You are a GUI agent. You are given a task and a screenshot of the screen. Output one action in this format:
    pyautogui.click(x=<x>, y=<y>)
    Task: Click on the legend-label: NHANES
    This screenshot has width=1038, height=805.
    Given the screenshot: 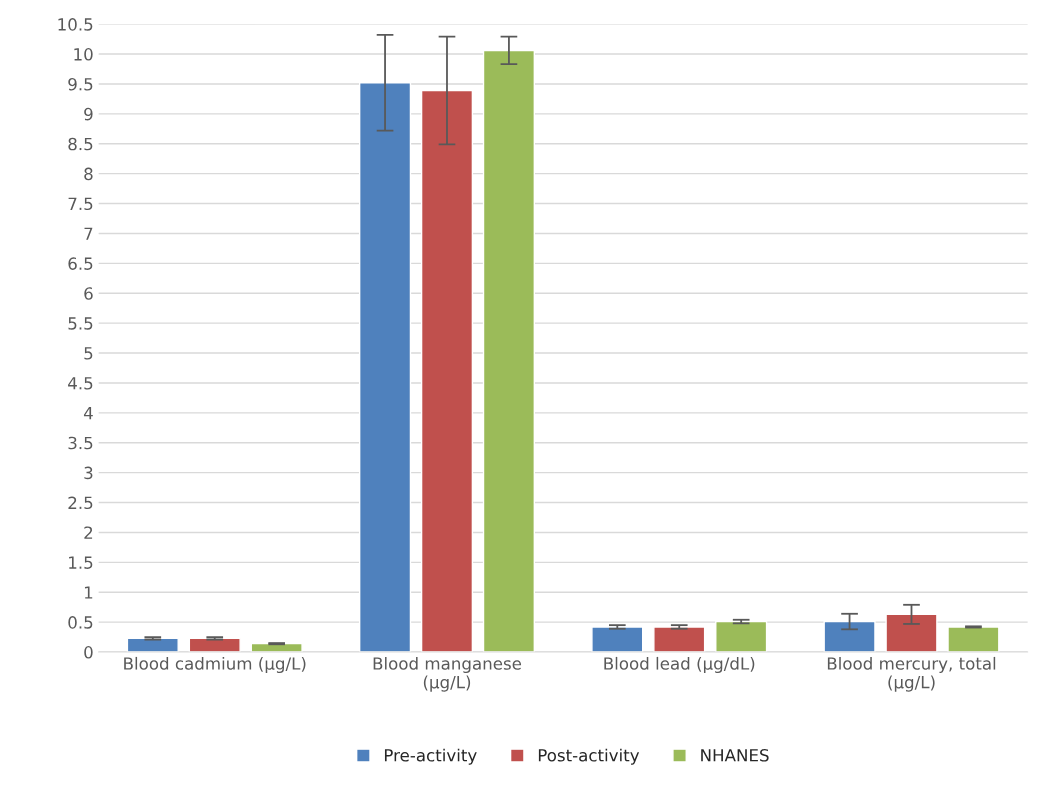 What is the action you would take?
    pyautogui.click(x=735, y=755)
    